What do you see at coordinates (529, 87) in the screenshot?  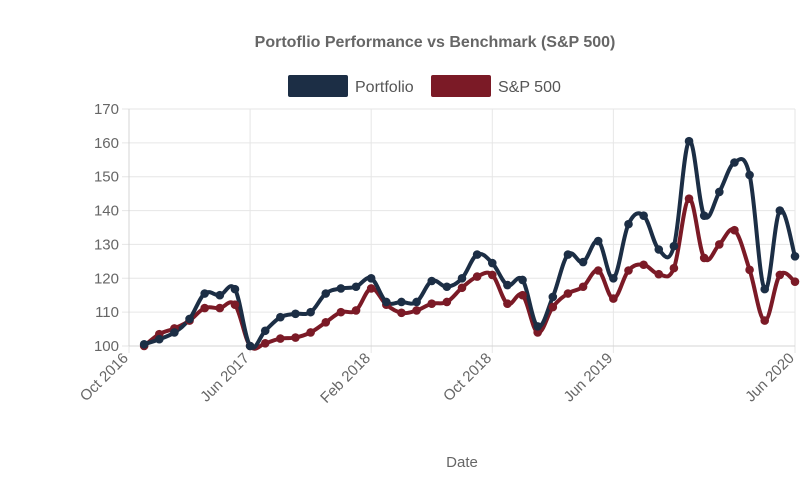 I see `legend-label-sp500: S&P 500` at bounding box center [529, 87].